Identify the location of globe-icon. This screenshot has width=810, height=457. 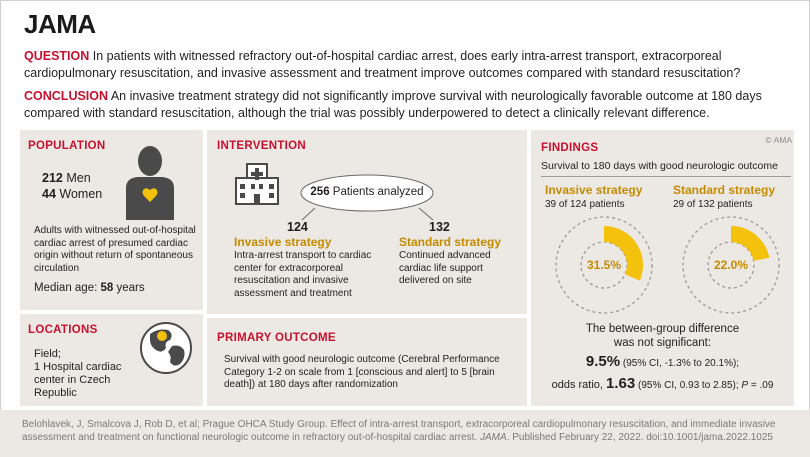
(166, 348).